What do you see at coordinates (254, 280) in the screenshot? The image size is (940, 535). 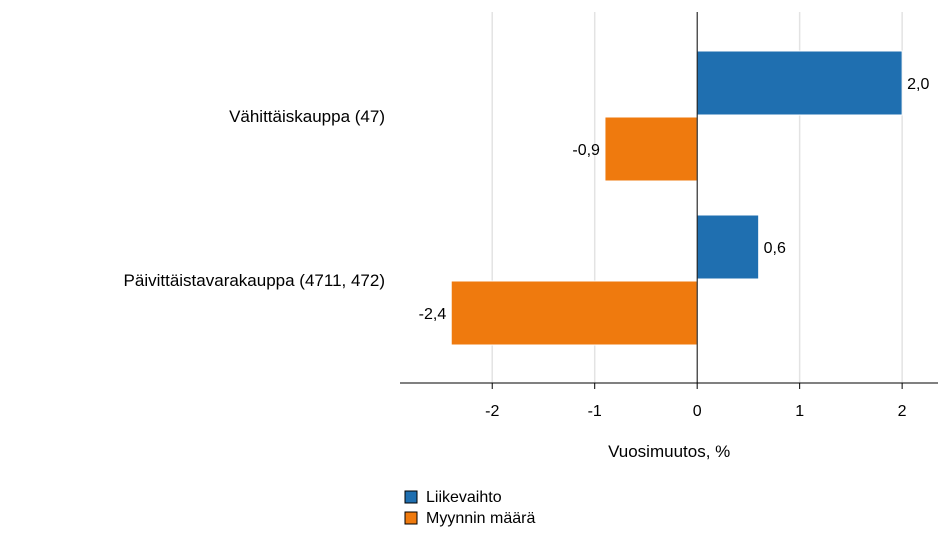 I see `category-label: Päivittäistavarakauppa (4711, 472)` at bounding box center [254, 280].